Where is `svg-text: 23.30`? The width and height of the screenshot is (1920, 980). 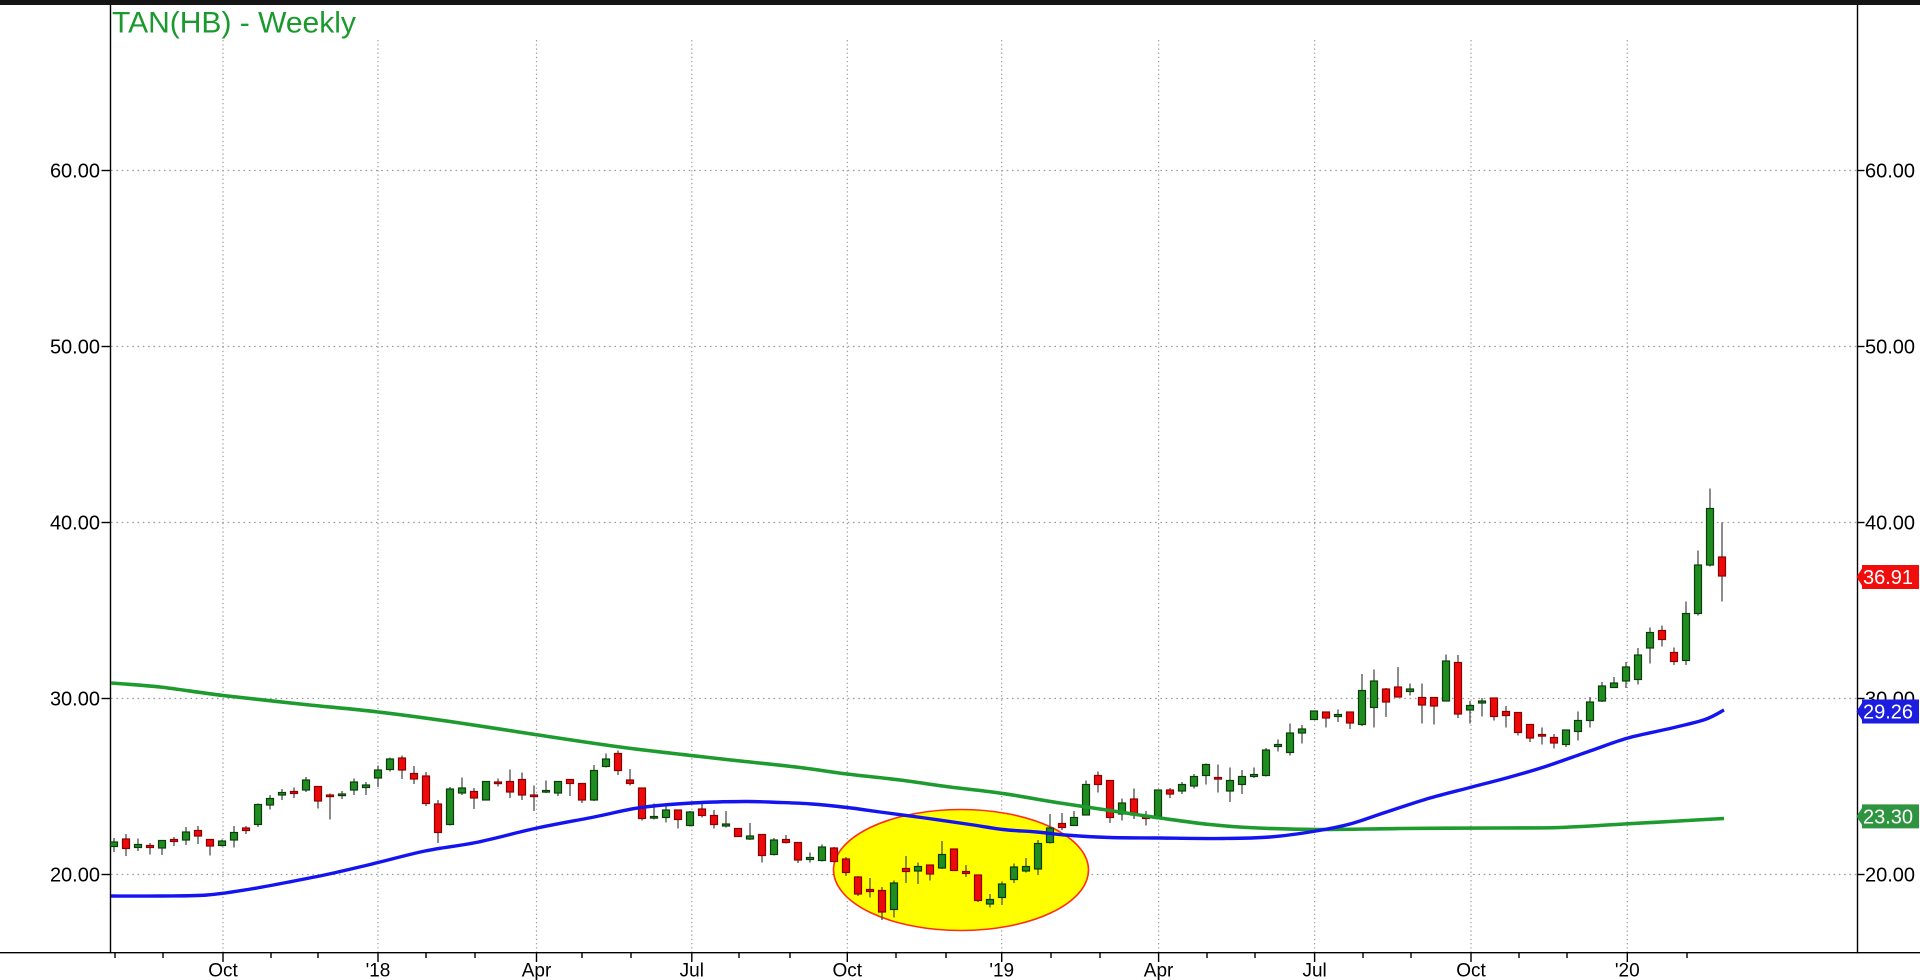 svg-text: 23.30 is located at coordinates (1888, 818).